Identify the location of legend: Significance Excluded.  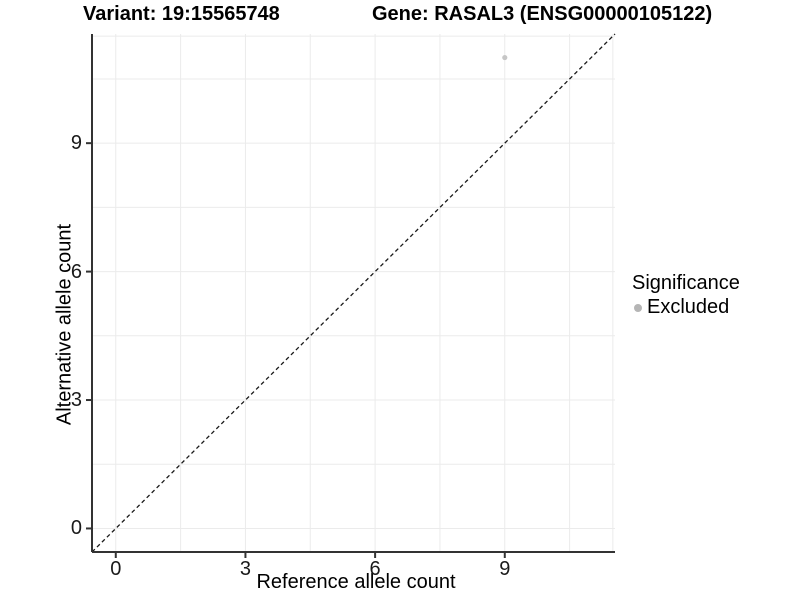
(686, 295).